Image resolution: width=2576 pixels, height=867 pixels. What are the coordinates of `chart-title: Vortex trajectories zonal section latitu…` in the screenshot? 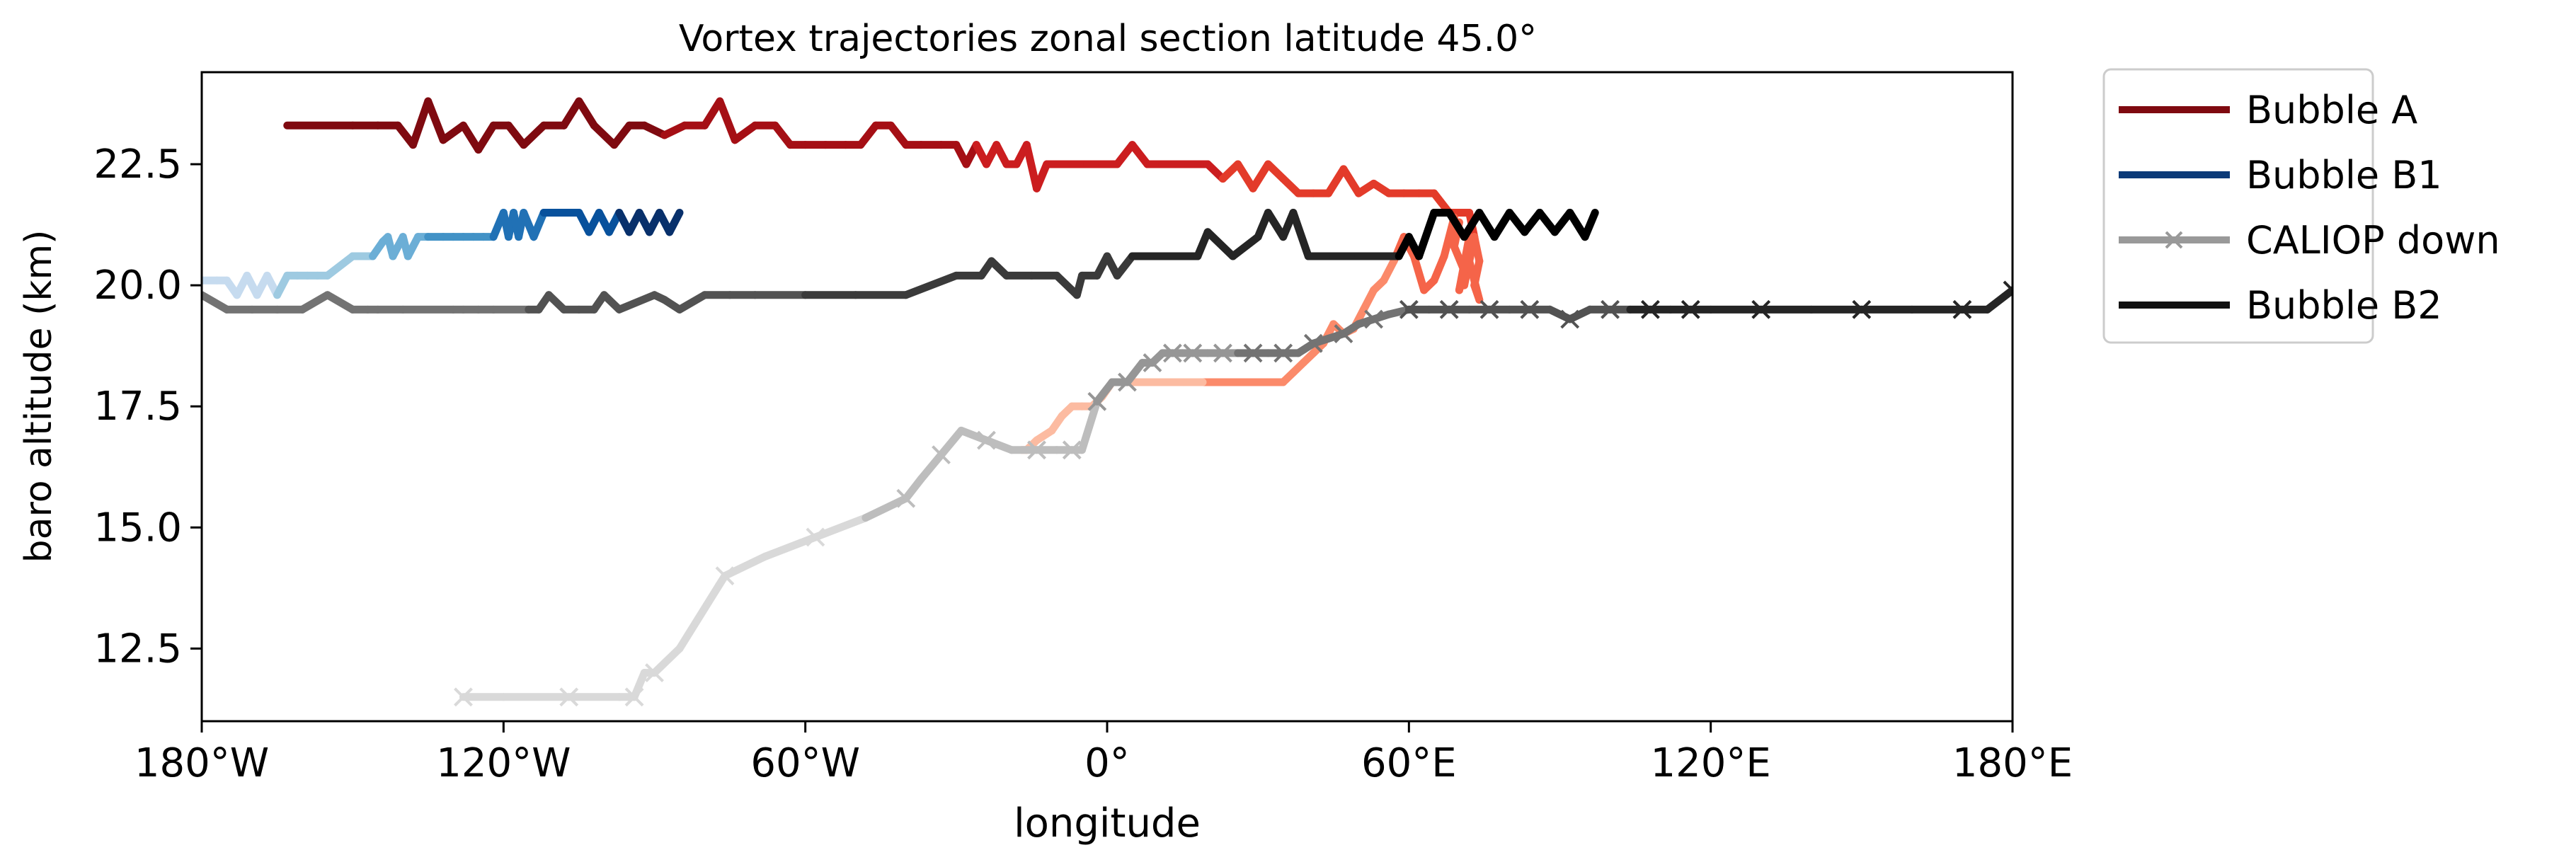 It's located at (1108, 39).